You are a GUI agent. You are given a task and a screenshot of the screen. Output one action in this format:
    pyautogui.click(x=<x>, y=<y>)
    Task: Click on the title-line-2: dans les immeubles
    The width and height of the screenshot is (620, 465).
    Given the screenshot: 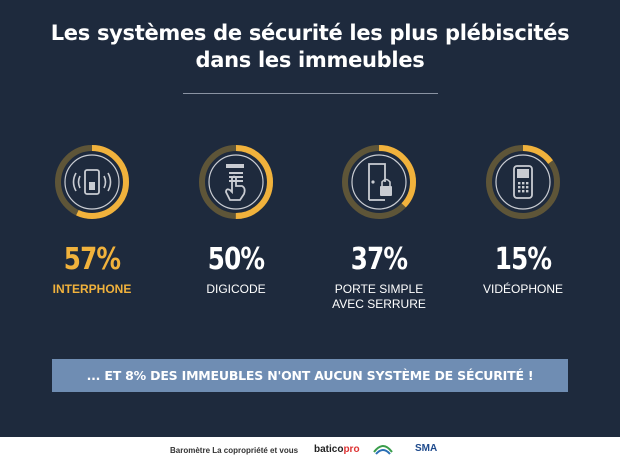 What is the action you would take?
    pyautogui.click(x=310, y=60)
    